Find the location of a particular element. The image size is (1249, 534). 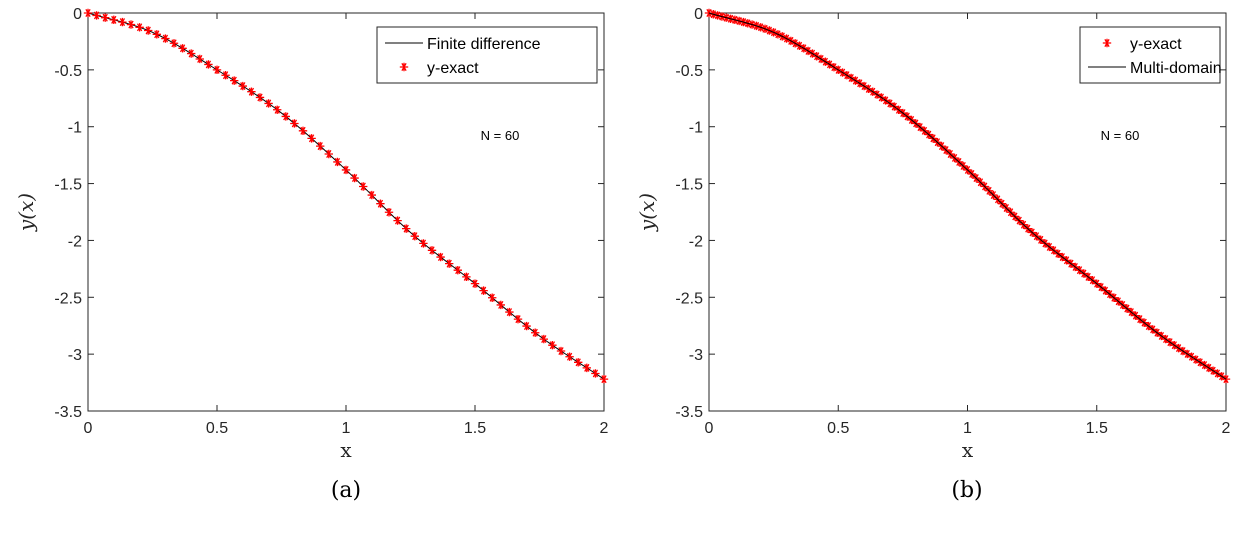

y-tick-label: -2.5 is located at coordinates (68, 298).